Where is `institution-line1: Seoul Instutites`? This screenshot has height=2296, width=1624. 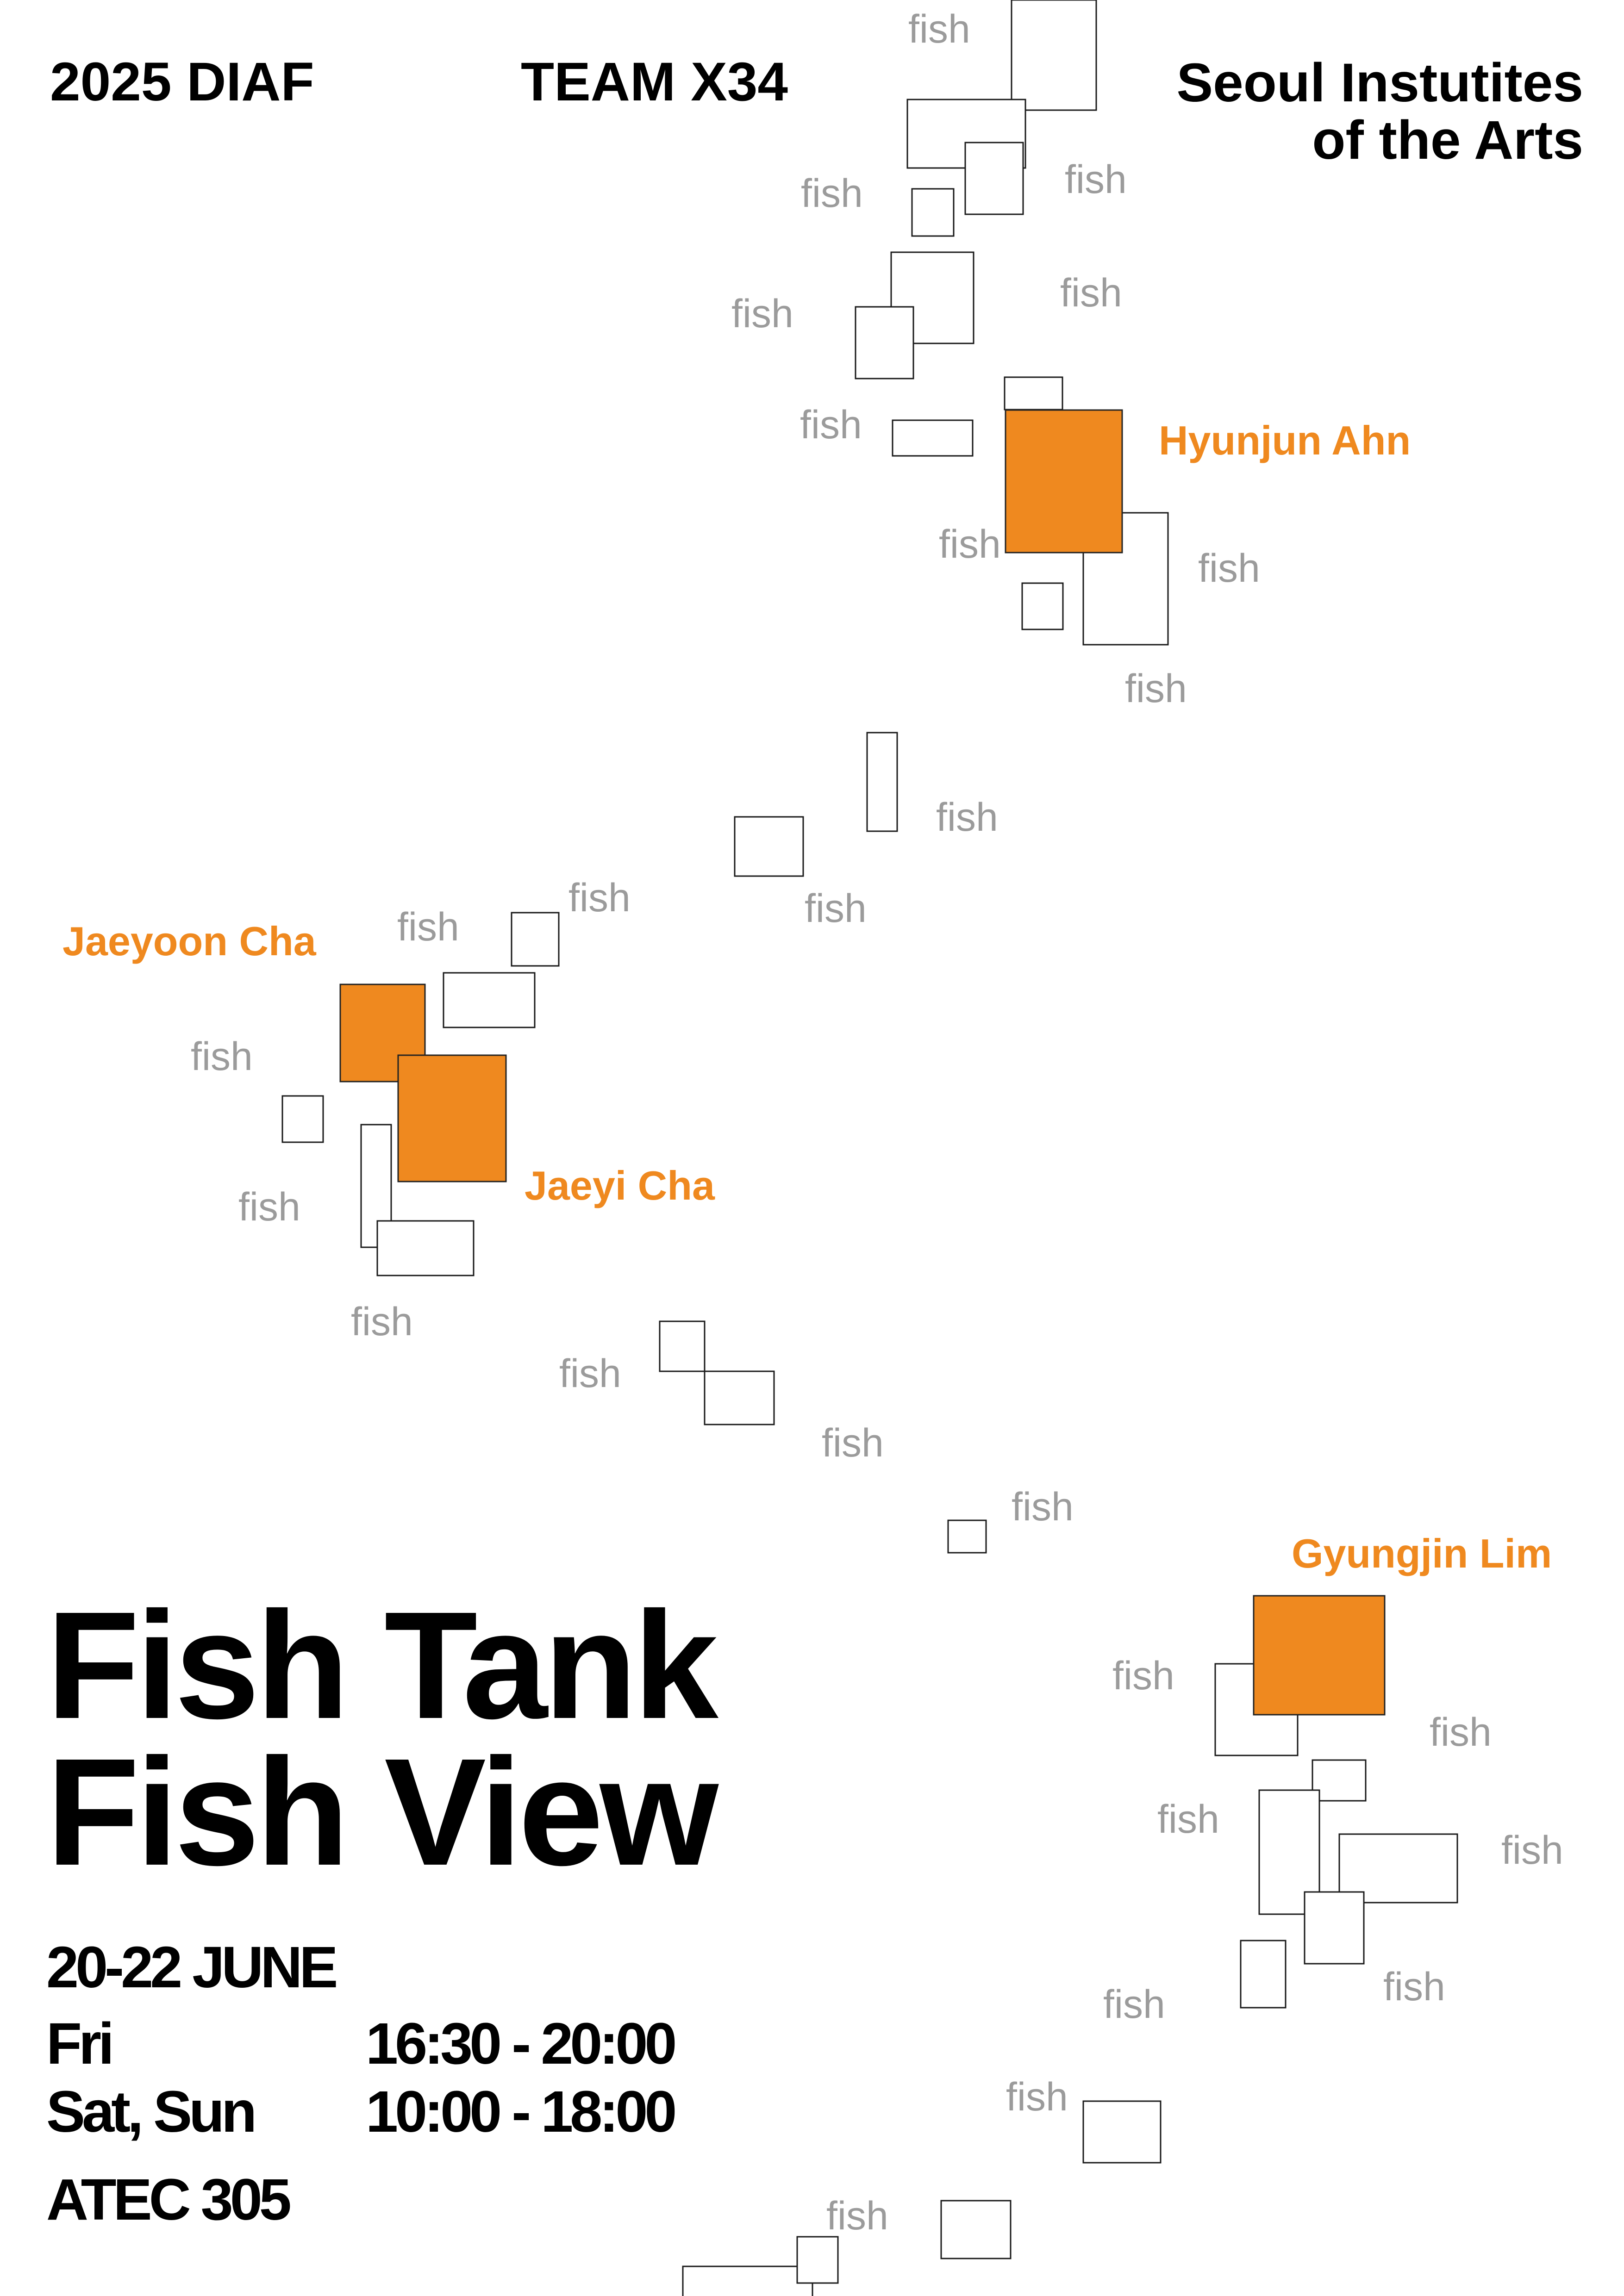 institution-line1: Seoul Instutites is located at coordinates (1379, 82).